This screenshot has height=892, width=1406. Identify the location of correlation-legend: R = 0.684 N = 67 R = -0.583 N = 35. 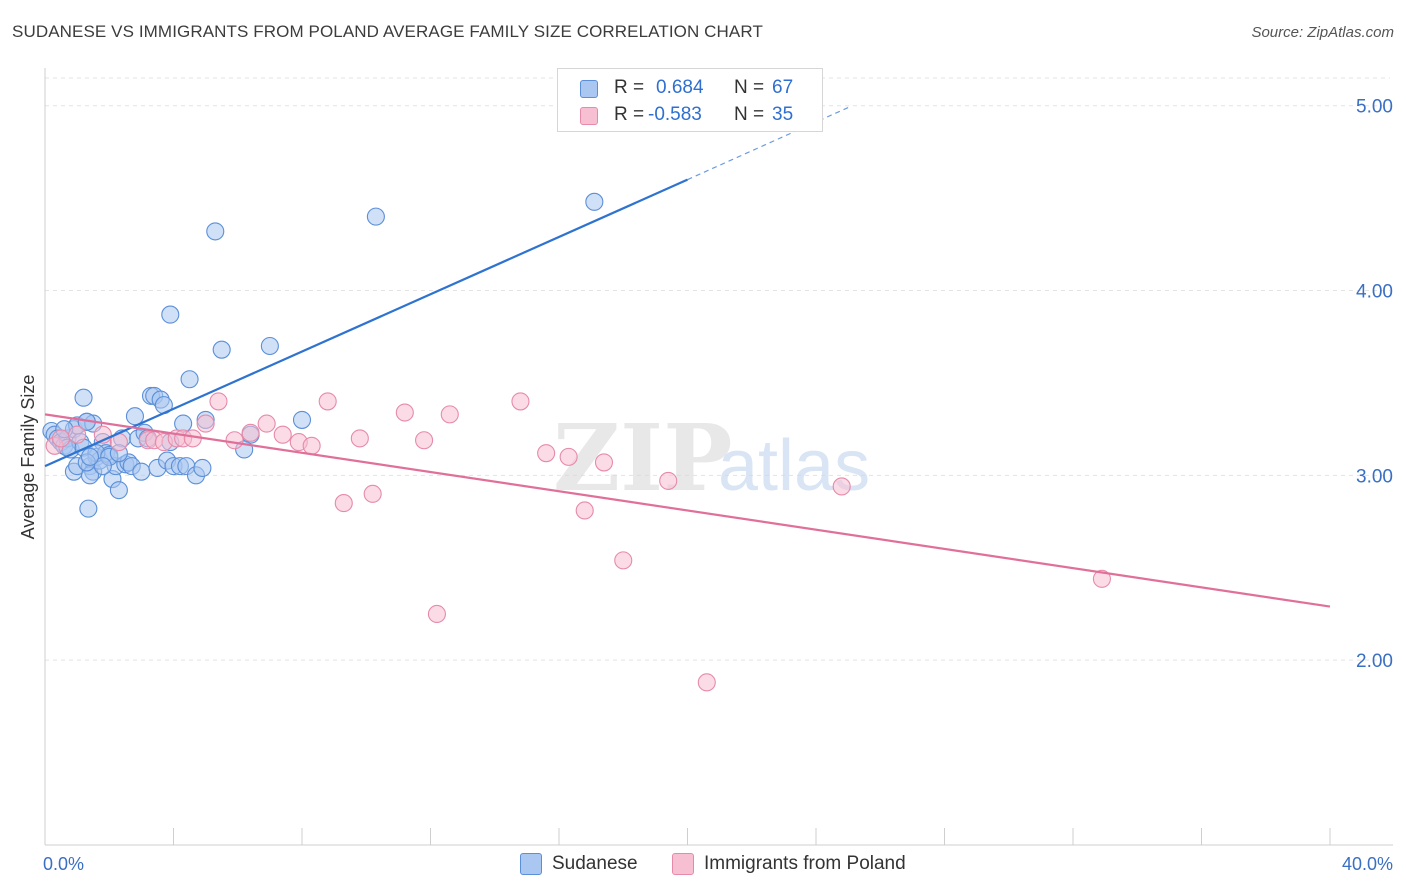
(690, 100).